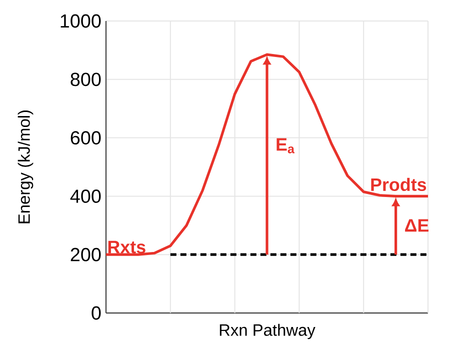 This screenshot has height=349, width=450. I want to click on y-tick-label: 400, so click(85, 196).